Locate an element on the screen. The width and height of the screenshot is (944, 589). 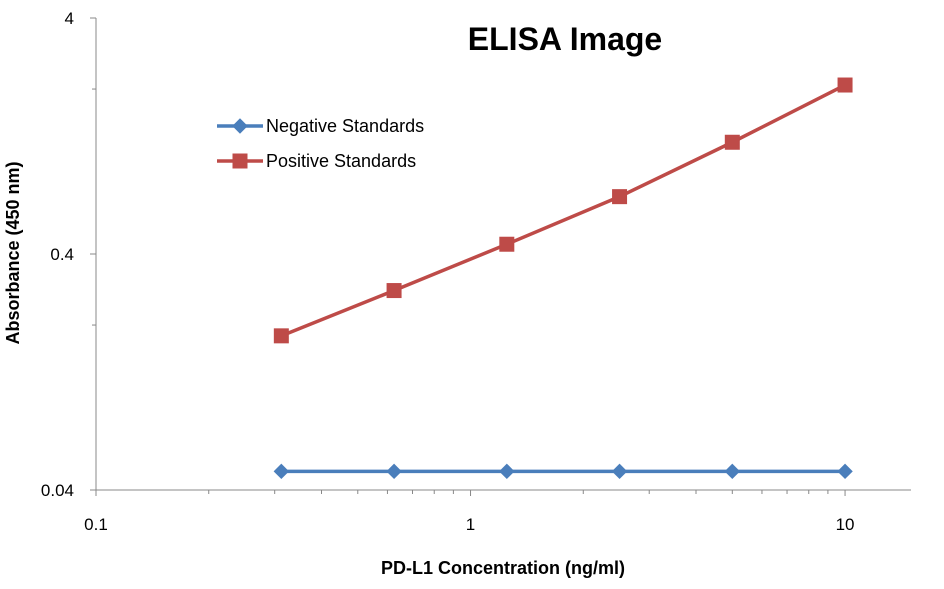
series-negative-standards is located at coordinates (563, 471).